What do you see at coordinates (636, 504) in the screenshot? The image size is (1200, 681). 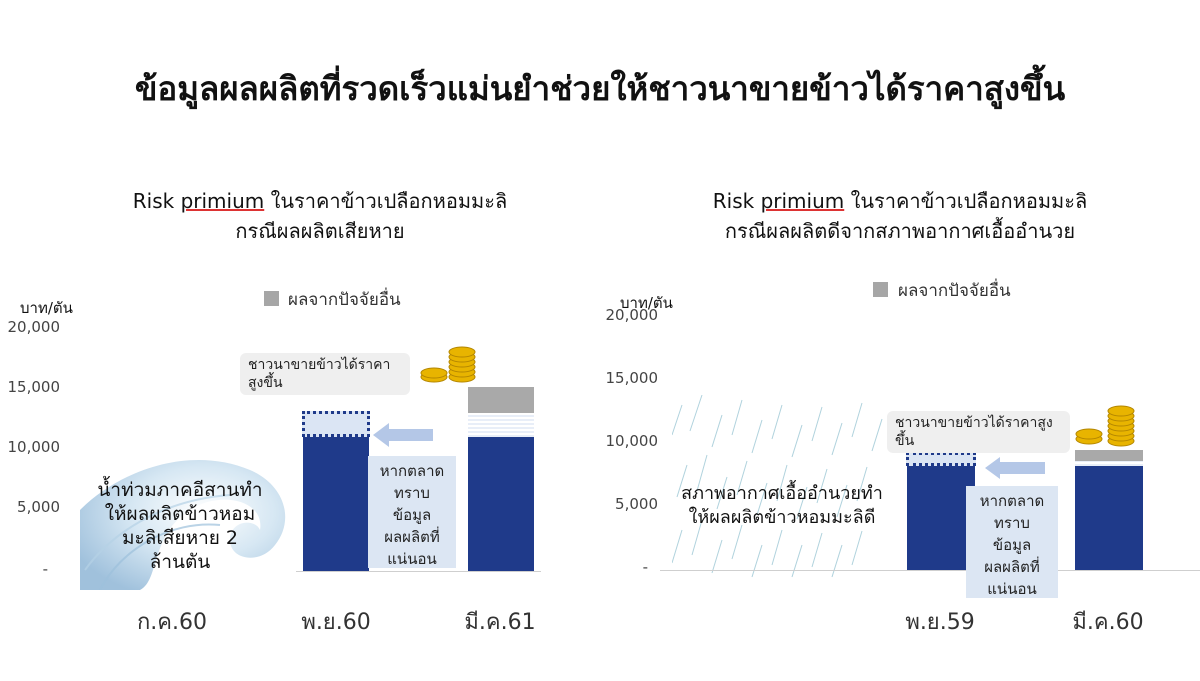 I see `right-ytick-5000: 5,000` at bounding box center [636, 504].